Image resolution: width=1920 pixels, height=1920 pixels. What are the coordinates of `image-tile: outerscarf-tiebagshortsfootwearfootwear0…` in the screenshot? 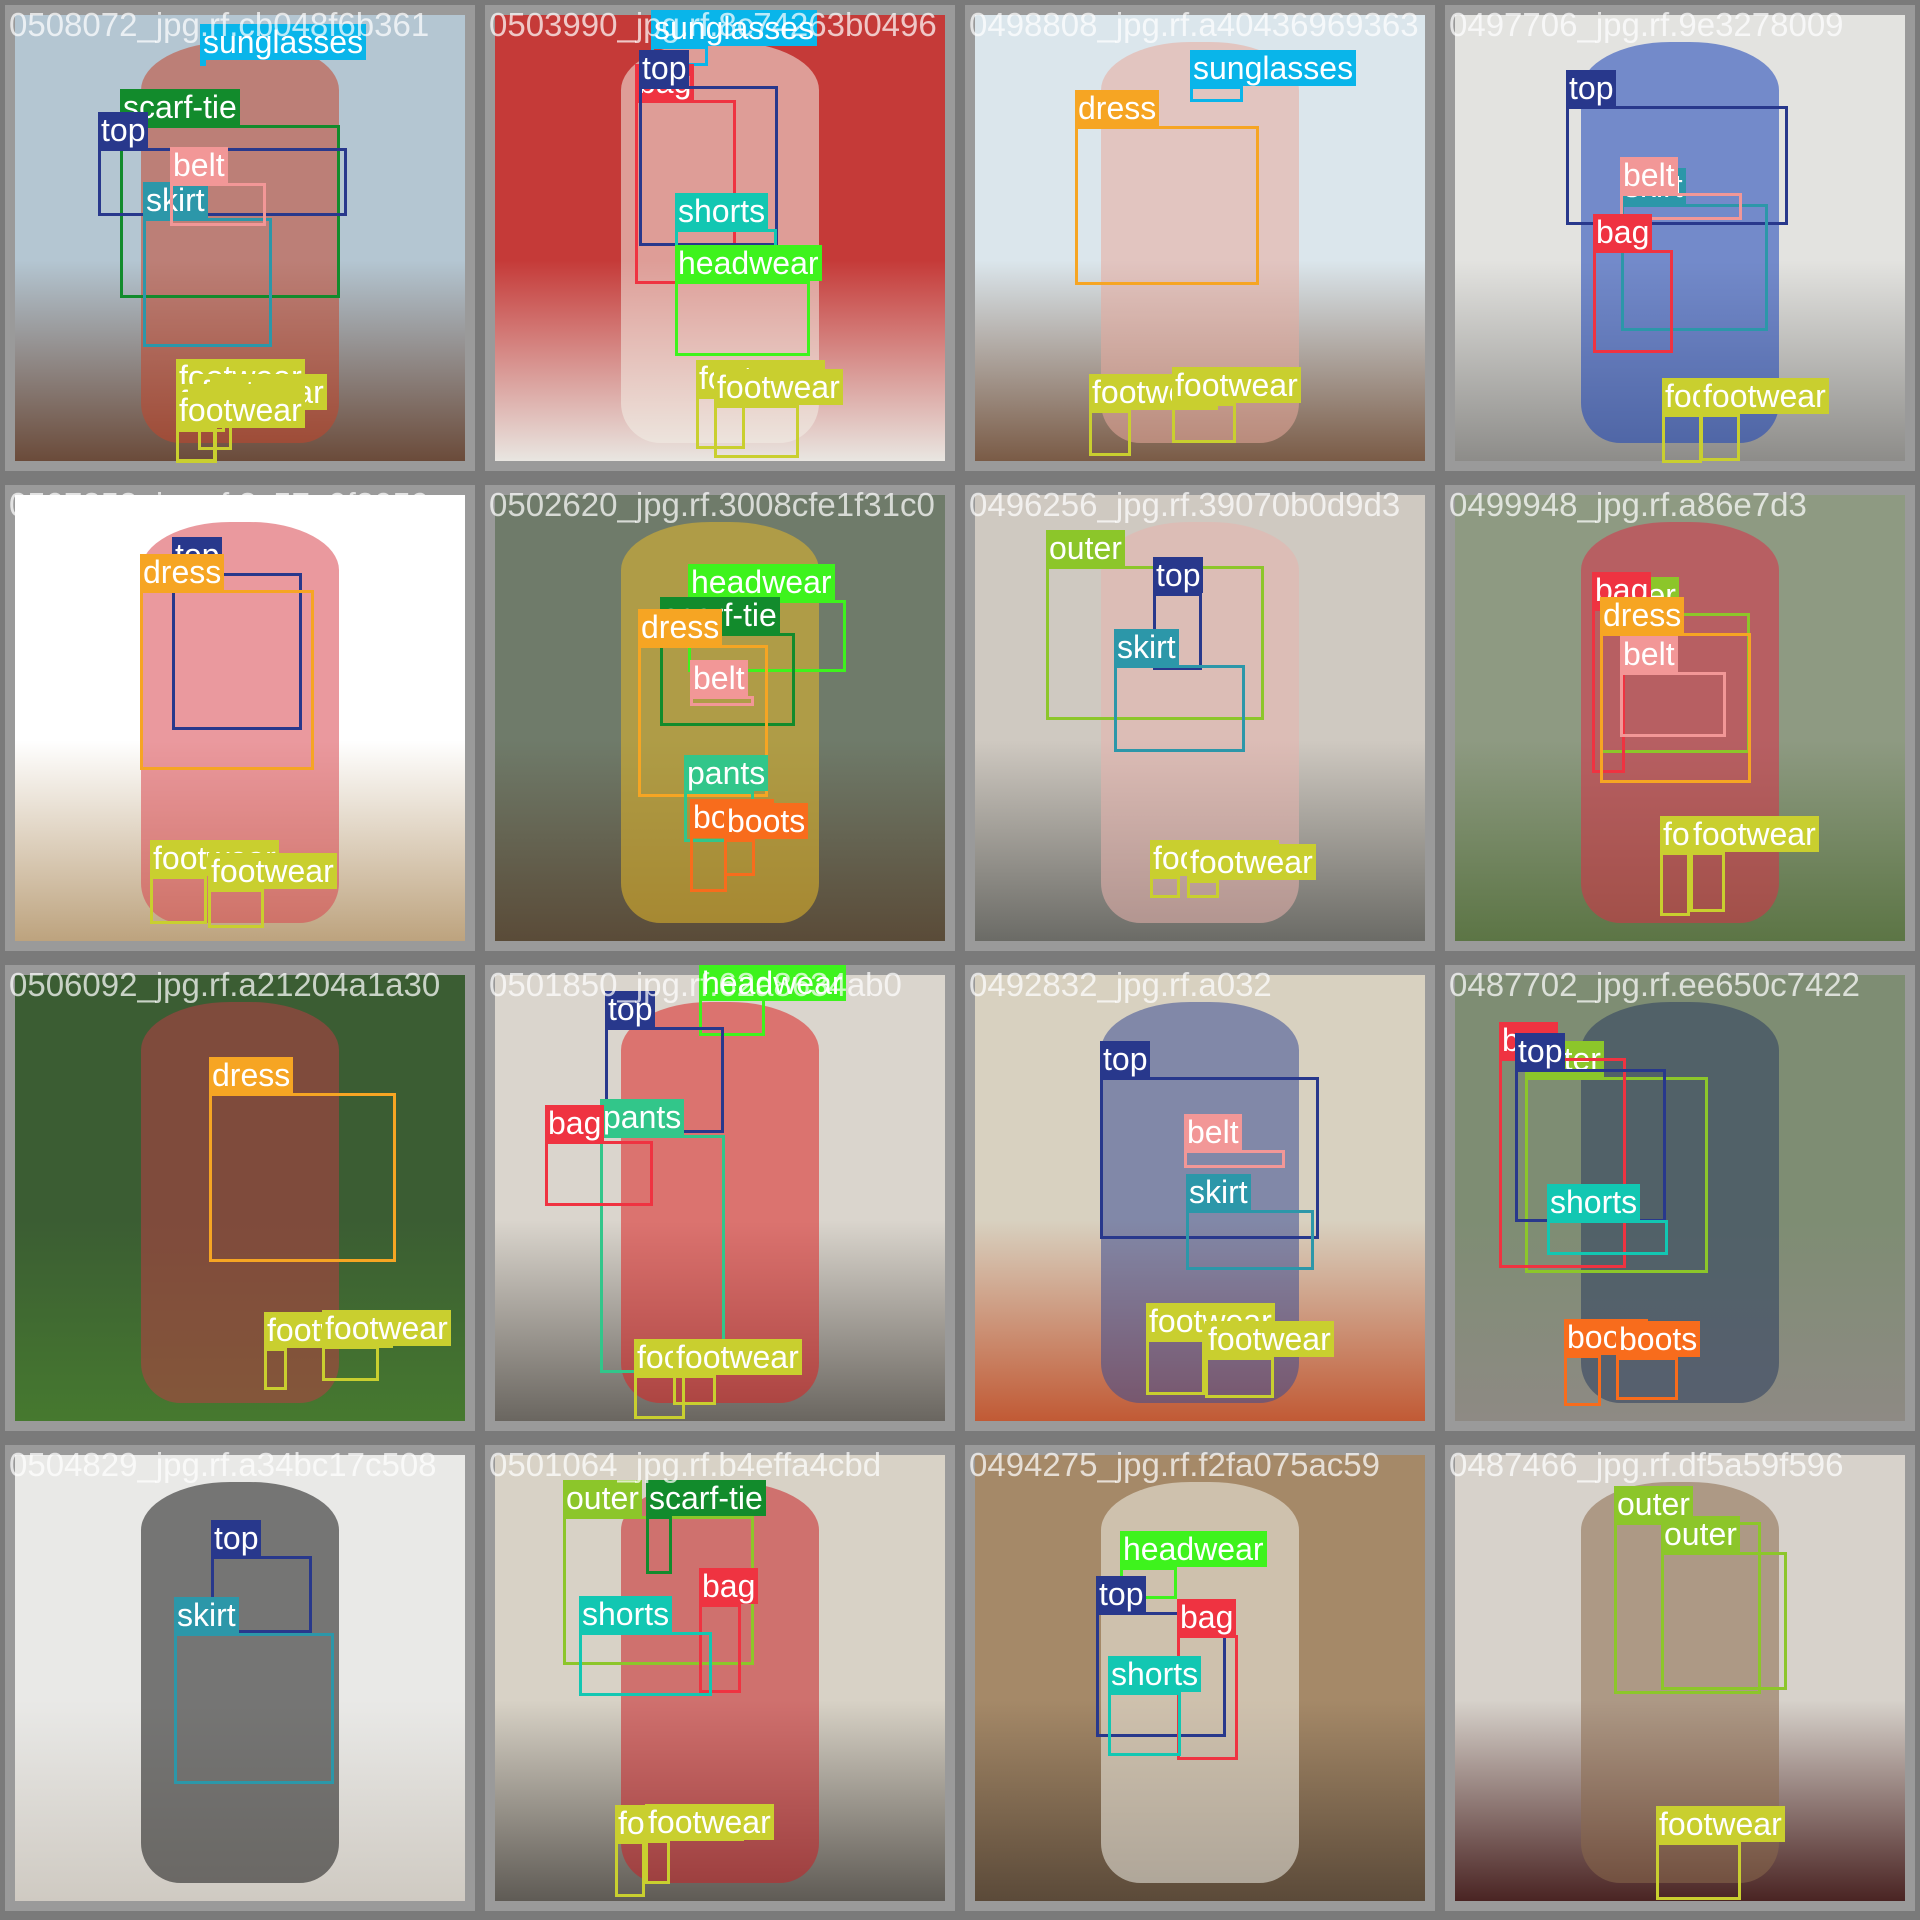 It's located at (720, 1678).